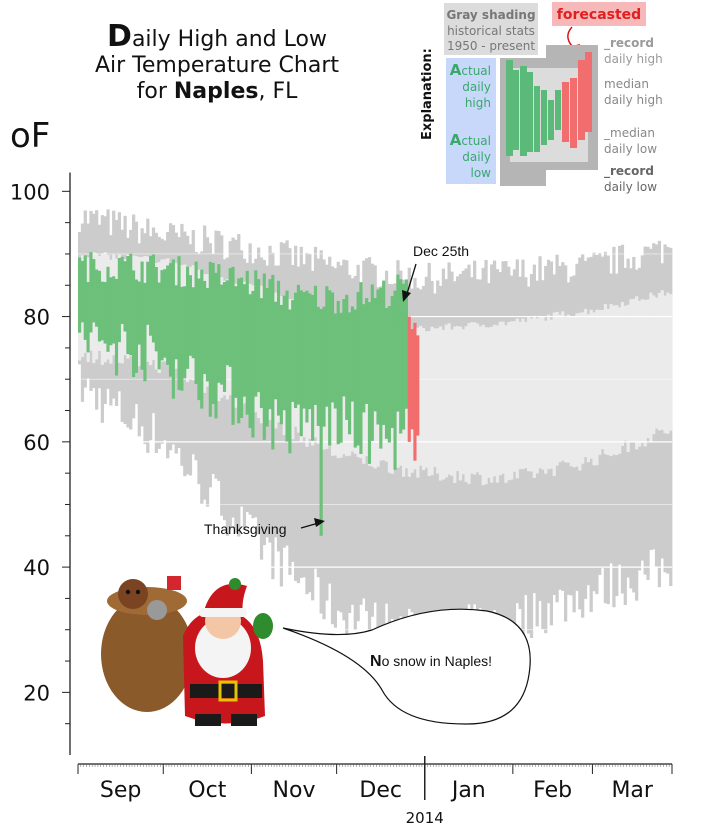  Describe the element at coordinates (431, 661) in the screenshot. I see `speech-bubble-text: No snow in Naples!` at that location.